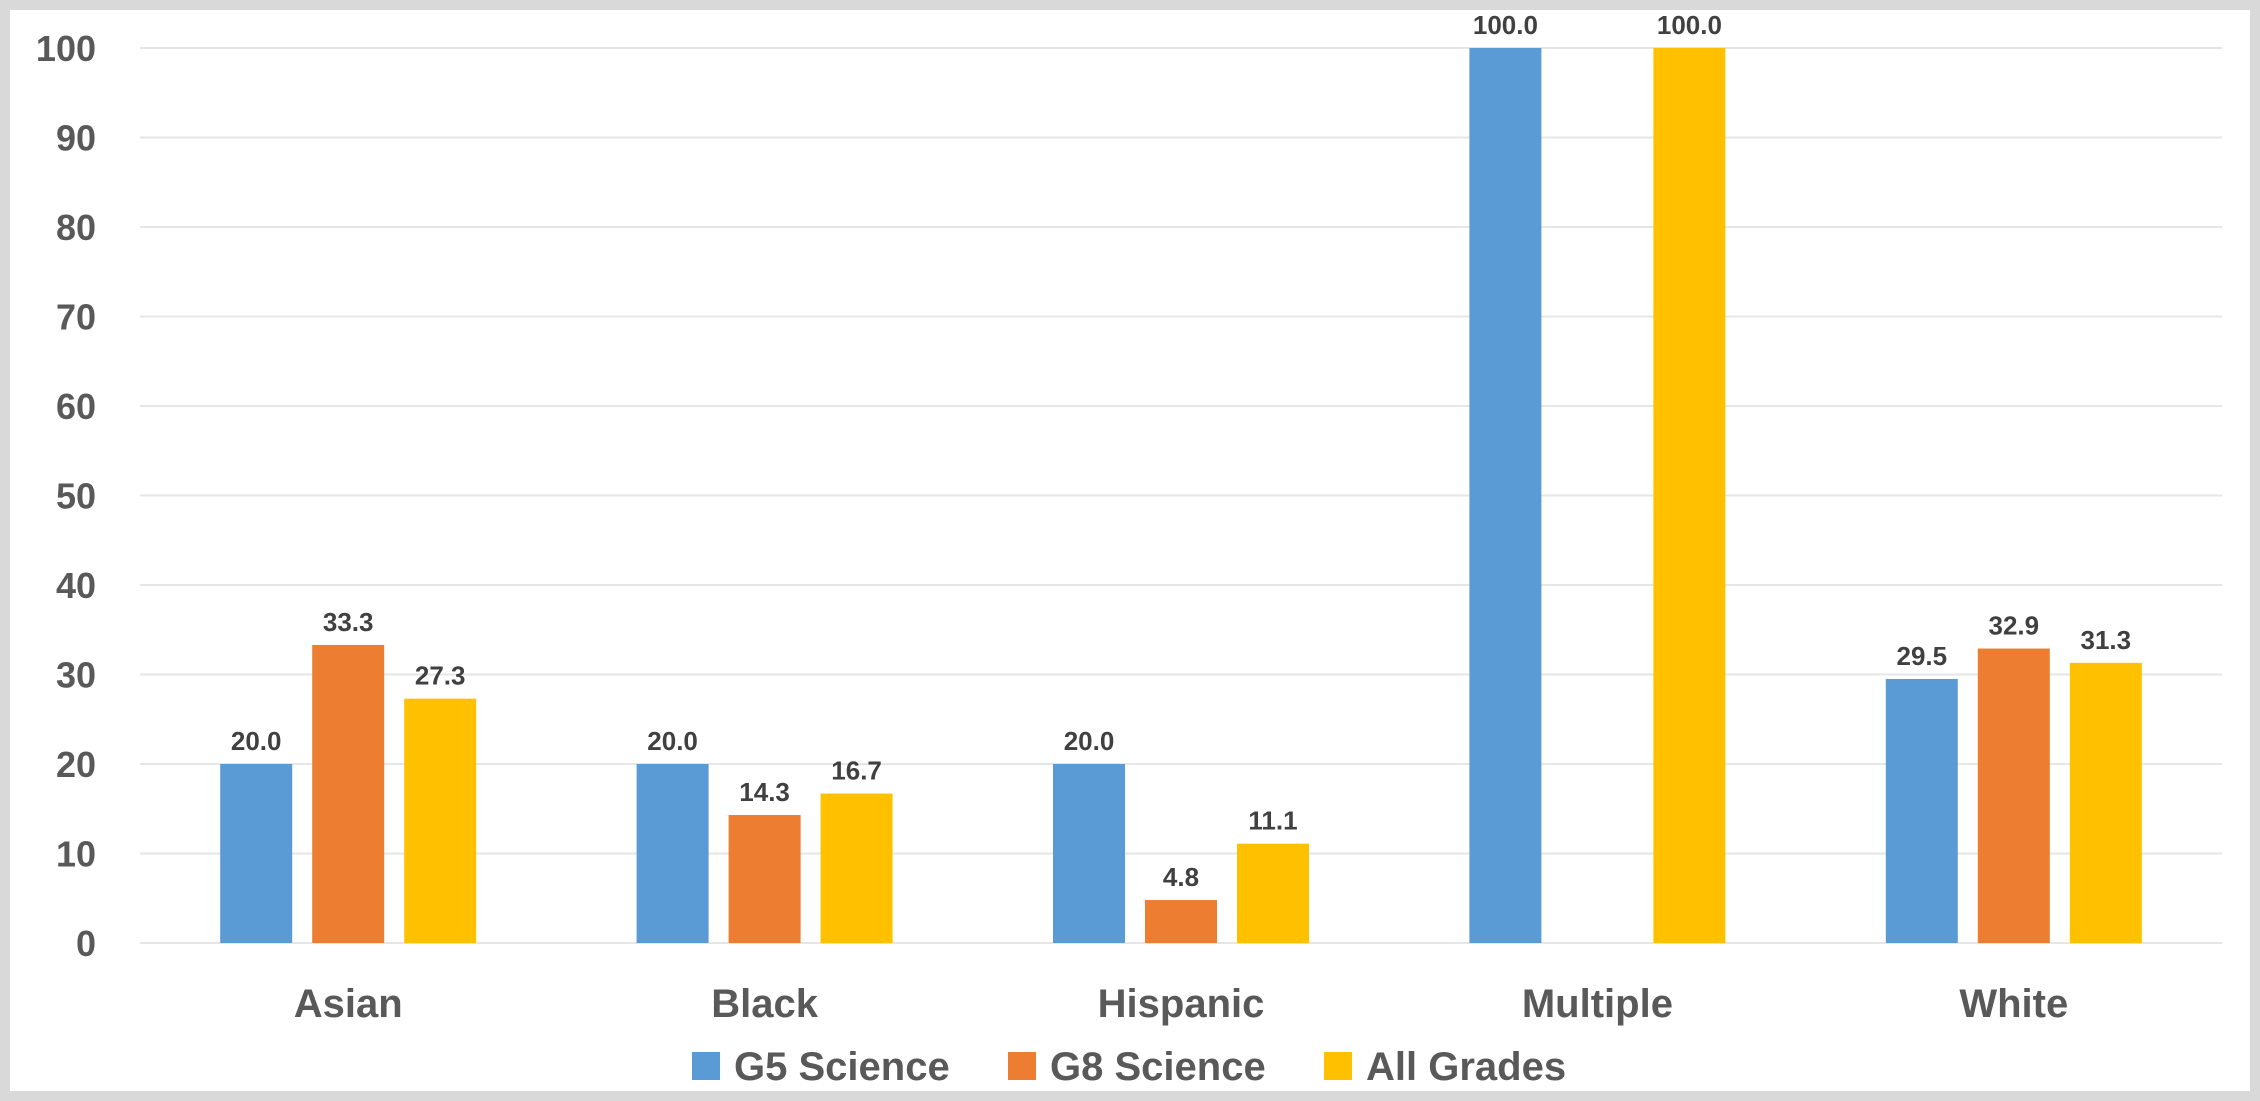 This screenshot has height=1101, width=2260. Describe the element at coordinates (76, 496) in the screenshot. I see `y-tick-label: 50` at that location.